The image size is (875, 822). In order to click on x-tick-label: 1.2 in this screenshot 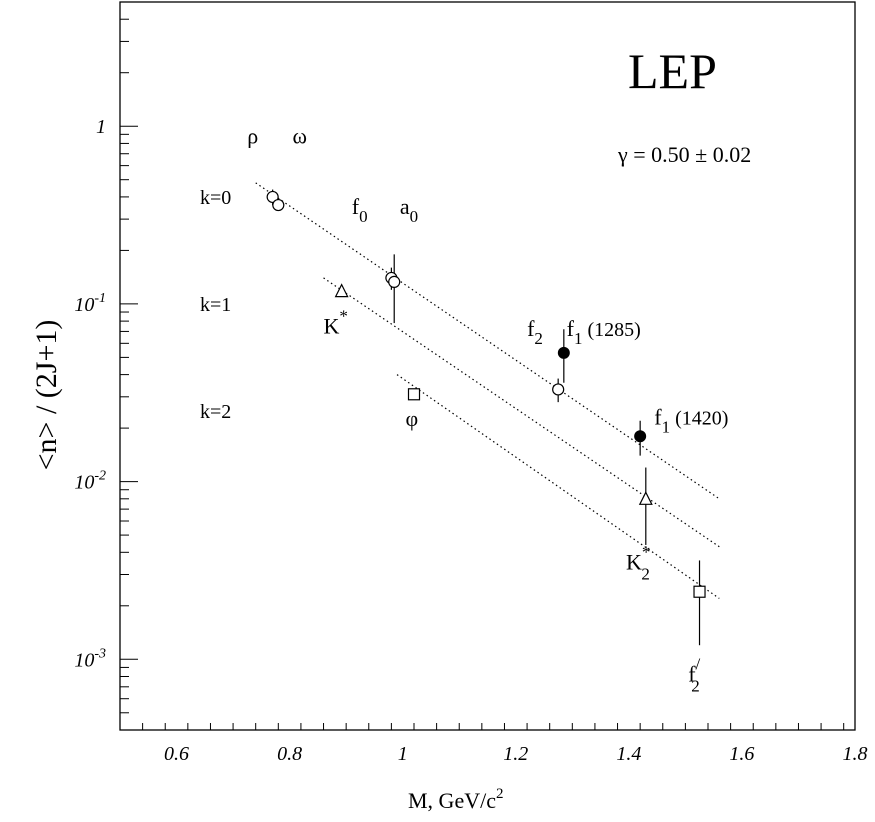, I will do `click(515, 754)`.